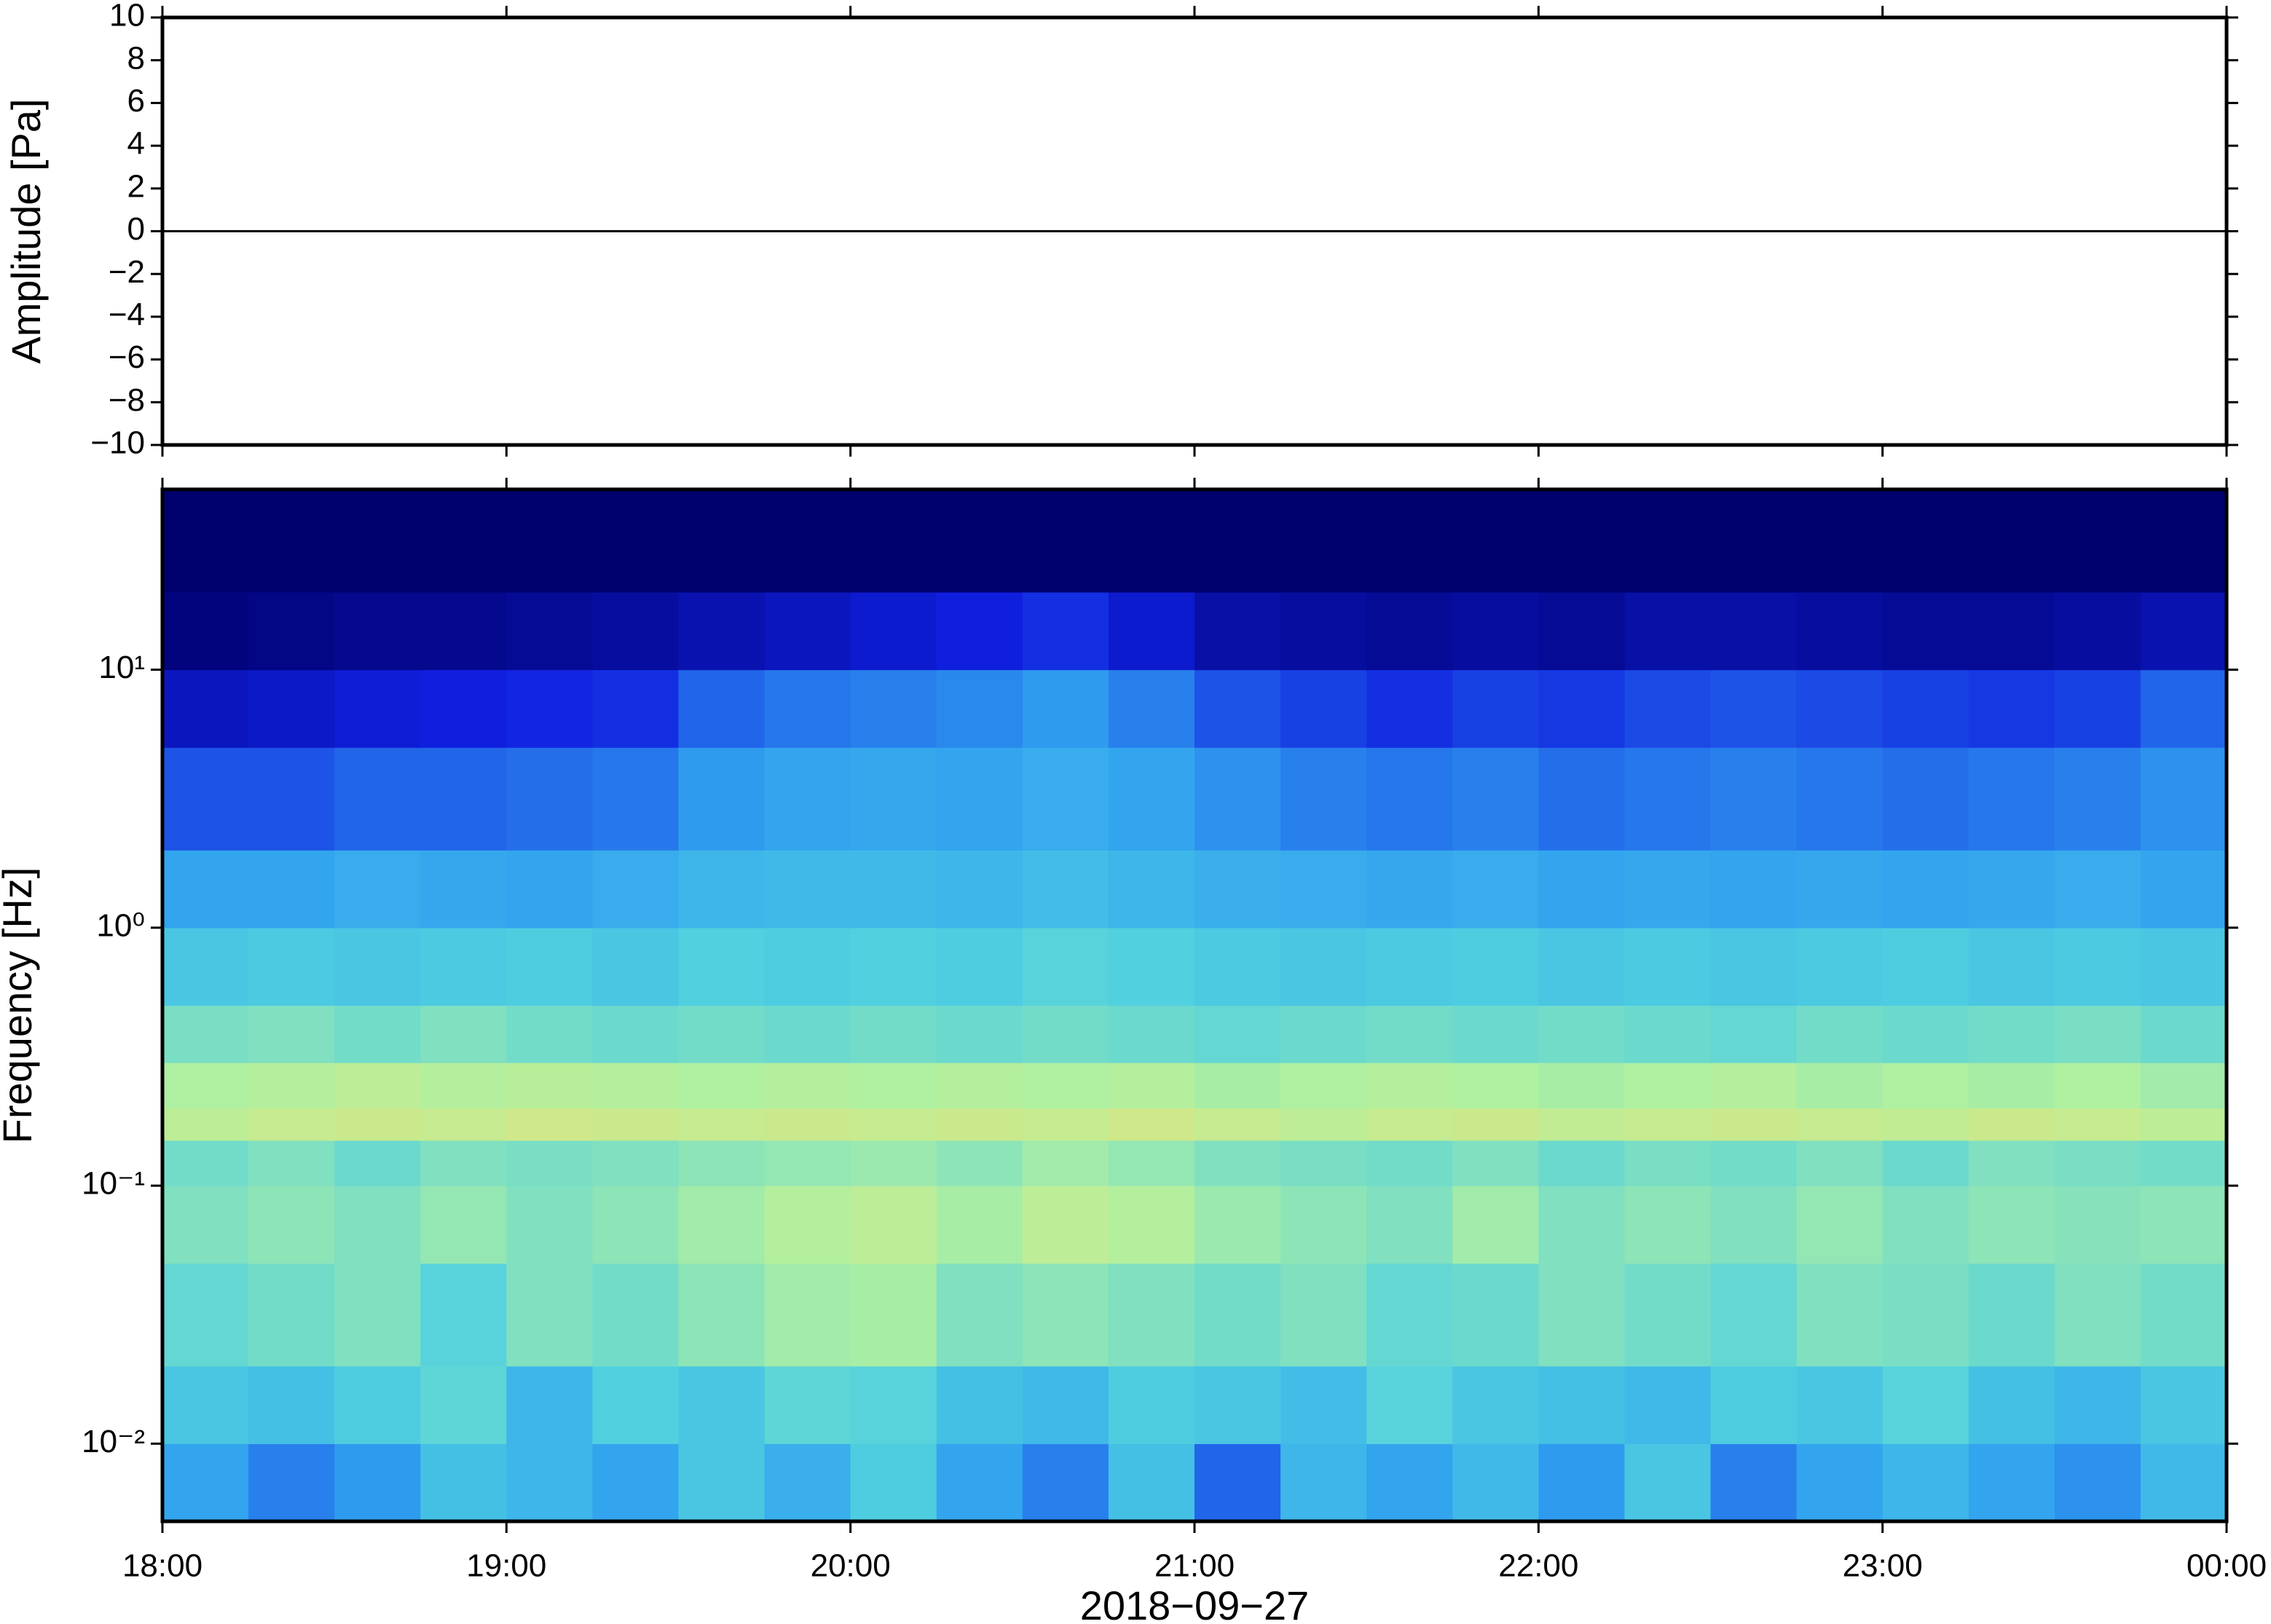  What do you see at coordinates (162, 1566) in the screenshot?
I see `x-tick-label: 18:00` at bounding box center [162, 1566].